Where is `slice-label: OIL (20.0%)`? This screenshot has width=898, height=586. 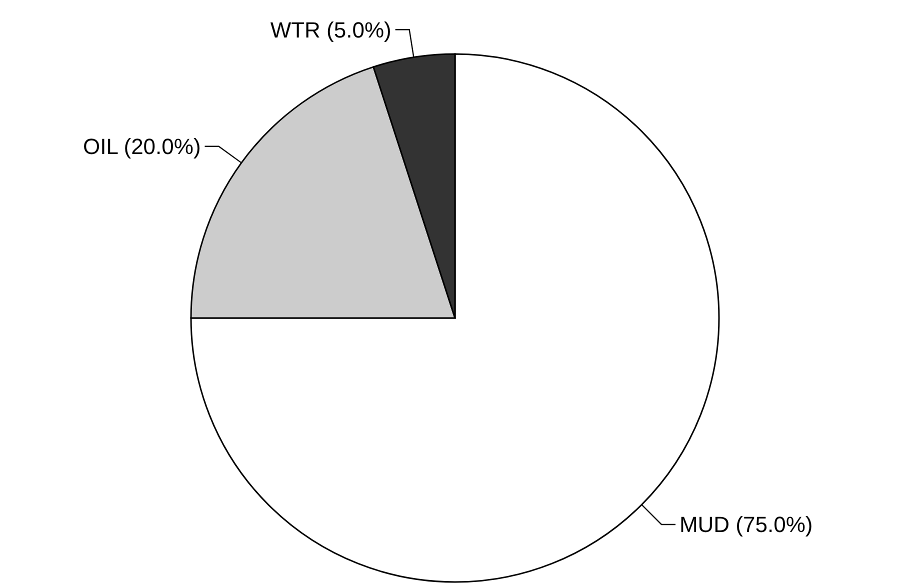
slice-label: OIL (20.0%) is located at coordinates (141, 147).